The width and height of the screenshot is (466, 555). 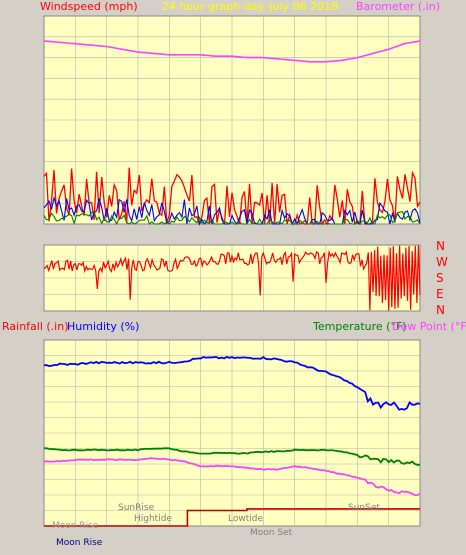 What do you see at coordinates (245, 519) in the screenshot?
I see `lowtide-annotation: Lowtide` at bounding box center [245, 519].